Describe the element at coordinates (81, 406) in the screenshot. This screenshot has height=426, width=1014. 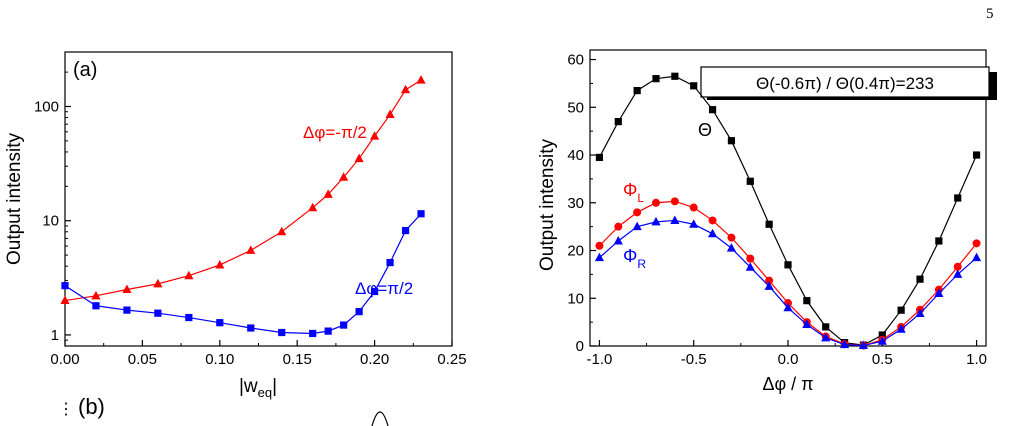
I see `panel-b-label: ⋮ (b)` at that location.